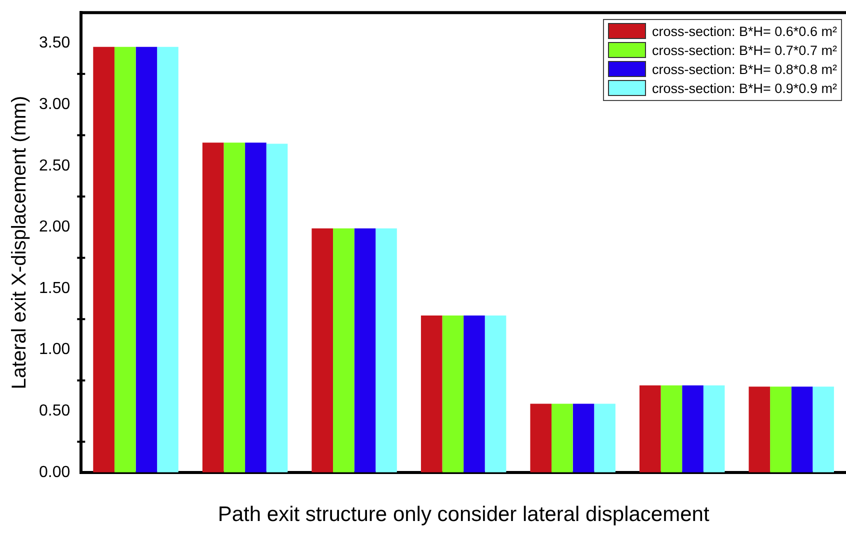  What do you see at coordinates (54, 349) in the screenshot?
I see `y-tick-label: 1.00` at bounding box center [54, 349].